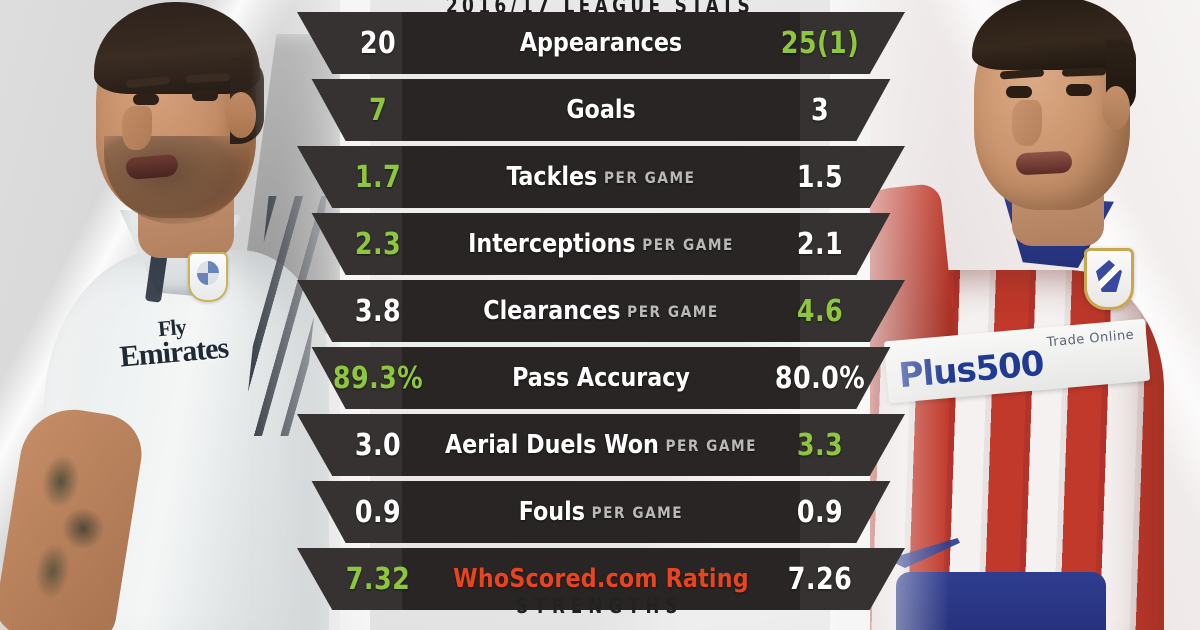 This screenshot has width=1200, height=630. What do you see at coordinates (1027, 123) in the screenshot?
I see `right-player-nose` at bounding box center [1027, 123].